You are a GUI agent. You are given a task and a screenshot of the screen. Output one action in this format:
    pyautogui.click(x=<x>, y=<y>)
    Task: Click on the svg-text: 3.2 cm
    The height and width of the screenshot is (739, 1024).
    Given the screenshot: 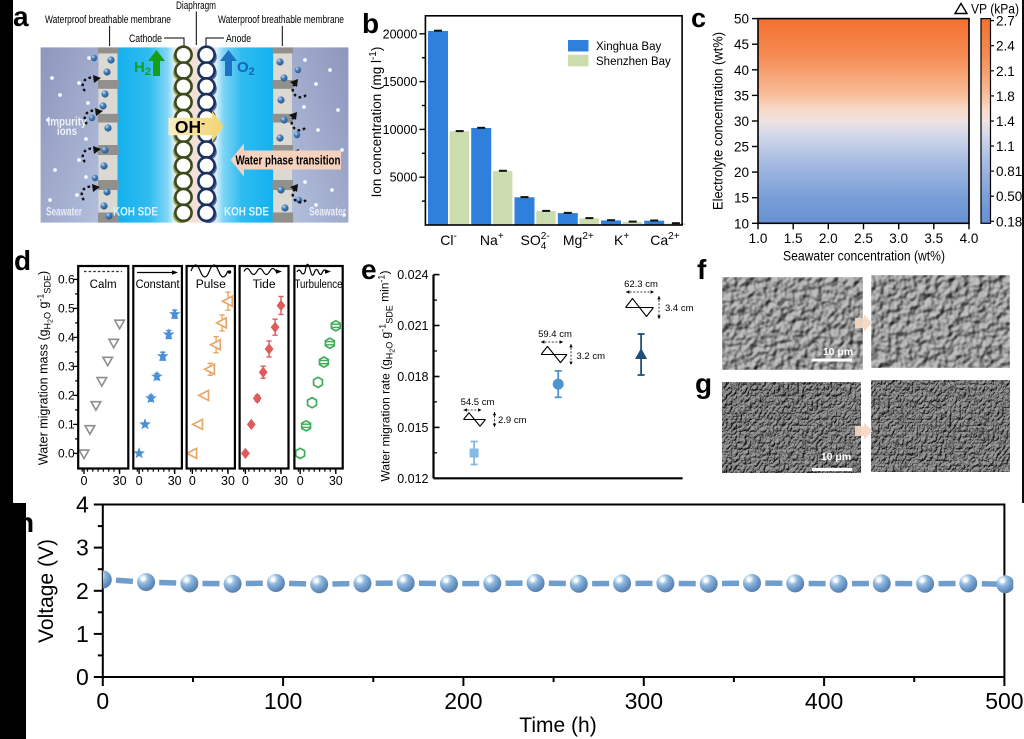 What is the action you would take?
    pyautogui.click(x=591, y=356)
    